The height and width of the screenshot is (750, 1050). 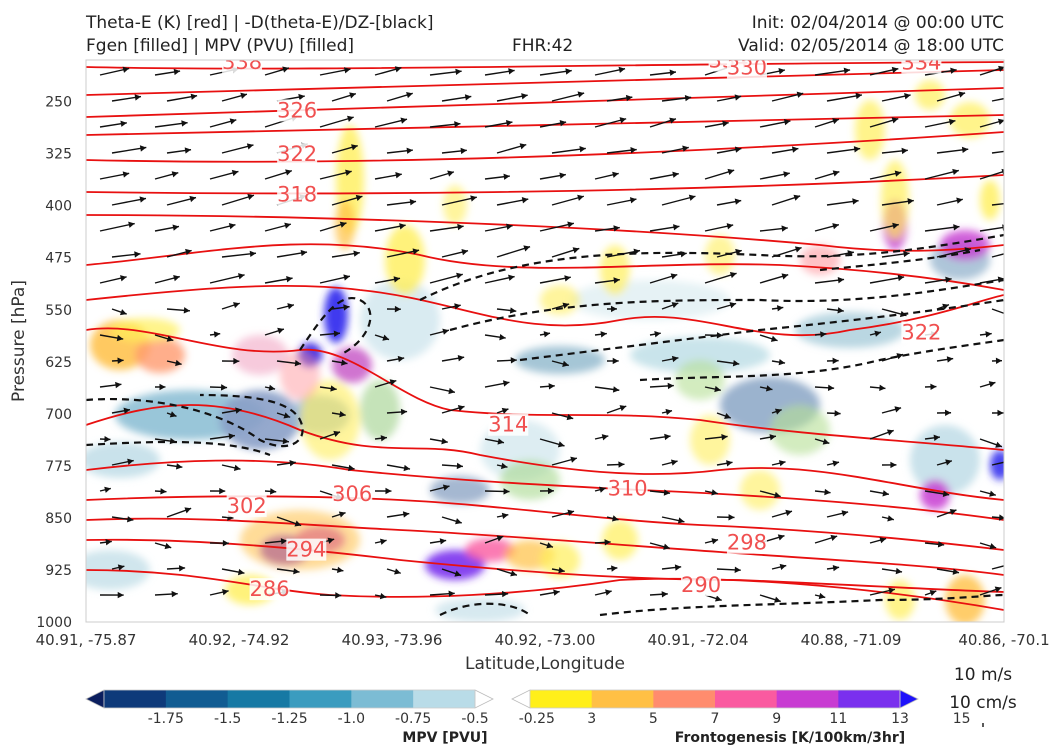 I want to click on valid-time: Valid: 02/05/2014 @ 18:00 UTC, so click(x=871, y=46).